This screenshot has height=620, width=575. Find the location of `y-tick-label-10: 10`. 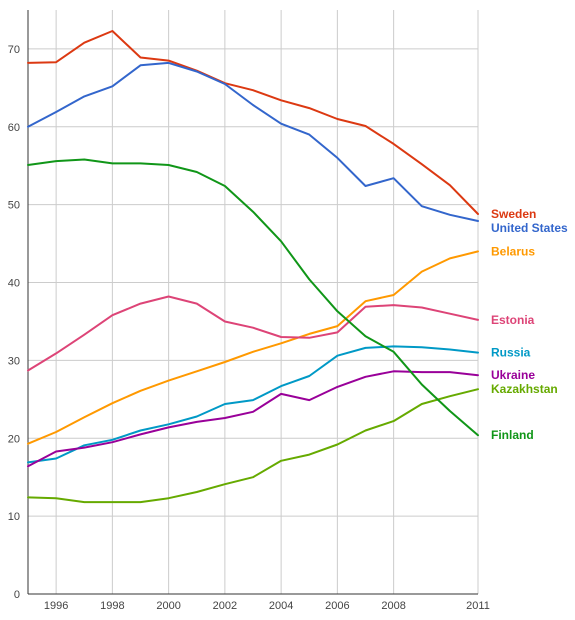

y-tick-label-10: 10 is located at coordinates (14, 517).